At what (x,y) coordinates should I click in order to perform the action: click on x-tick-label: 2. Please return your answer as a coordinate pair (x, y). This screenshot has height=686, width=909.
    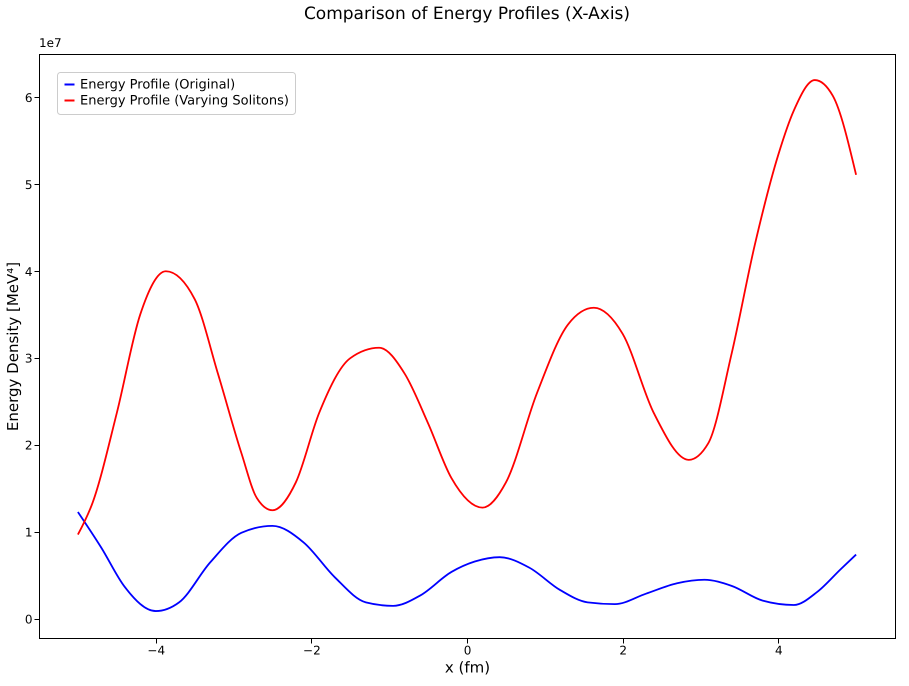
    Looking at the image, I should click on (623, 651).